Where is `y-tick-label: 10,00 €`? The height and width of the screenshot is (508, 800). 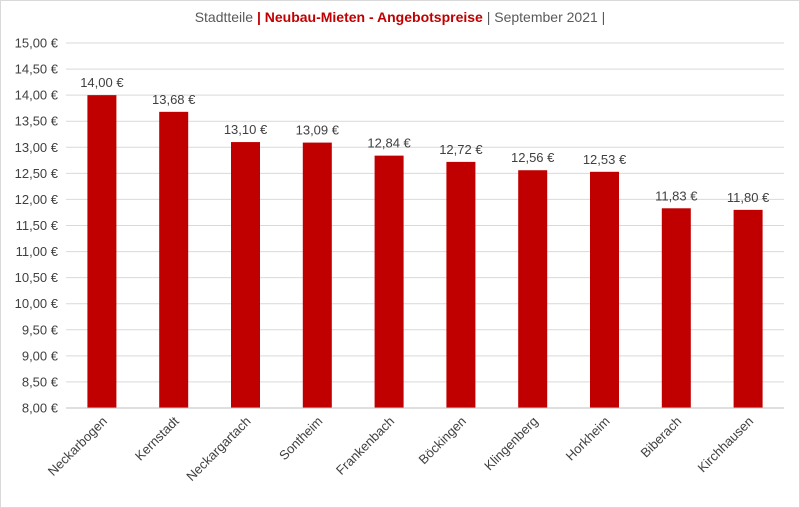
y-tick-label: 10,00 € is located at coordinates (37, 303).